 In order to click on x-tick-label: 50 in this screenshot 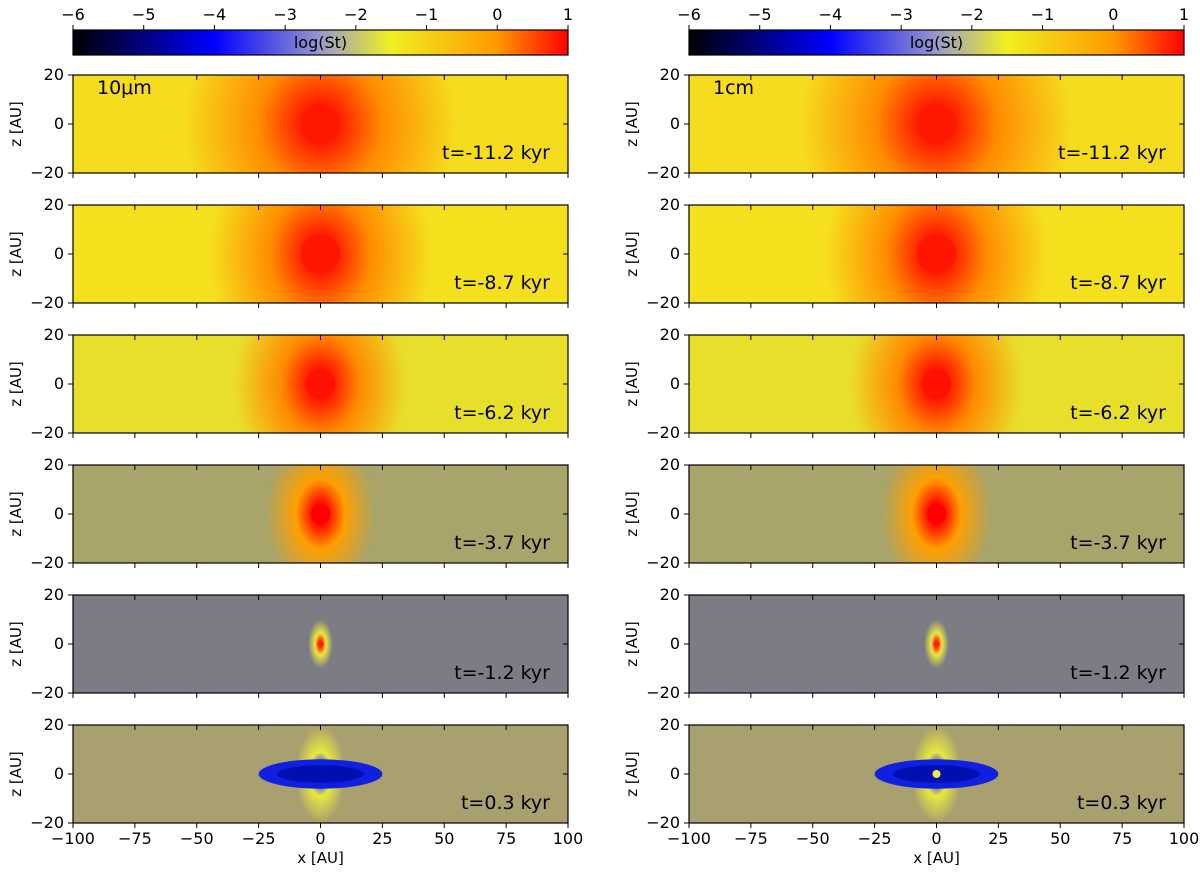, I will do `click(1060, 838)`.